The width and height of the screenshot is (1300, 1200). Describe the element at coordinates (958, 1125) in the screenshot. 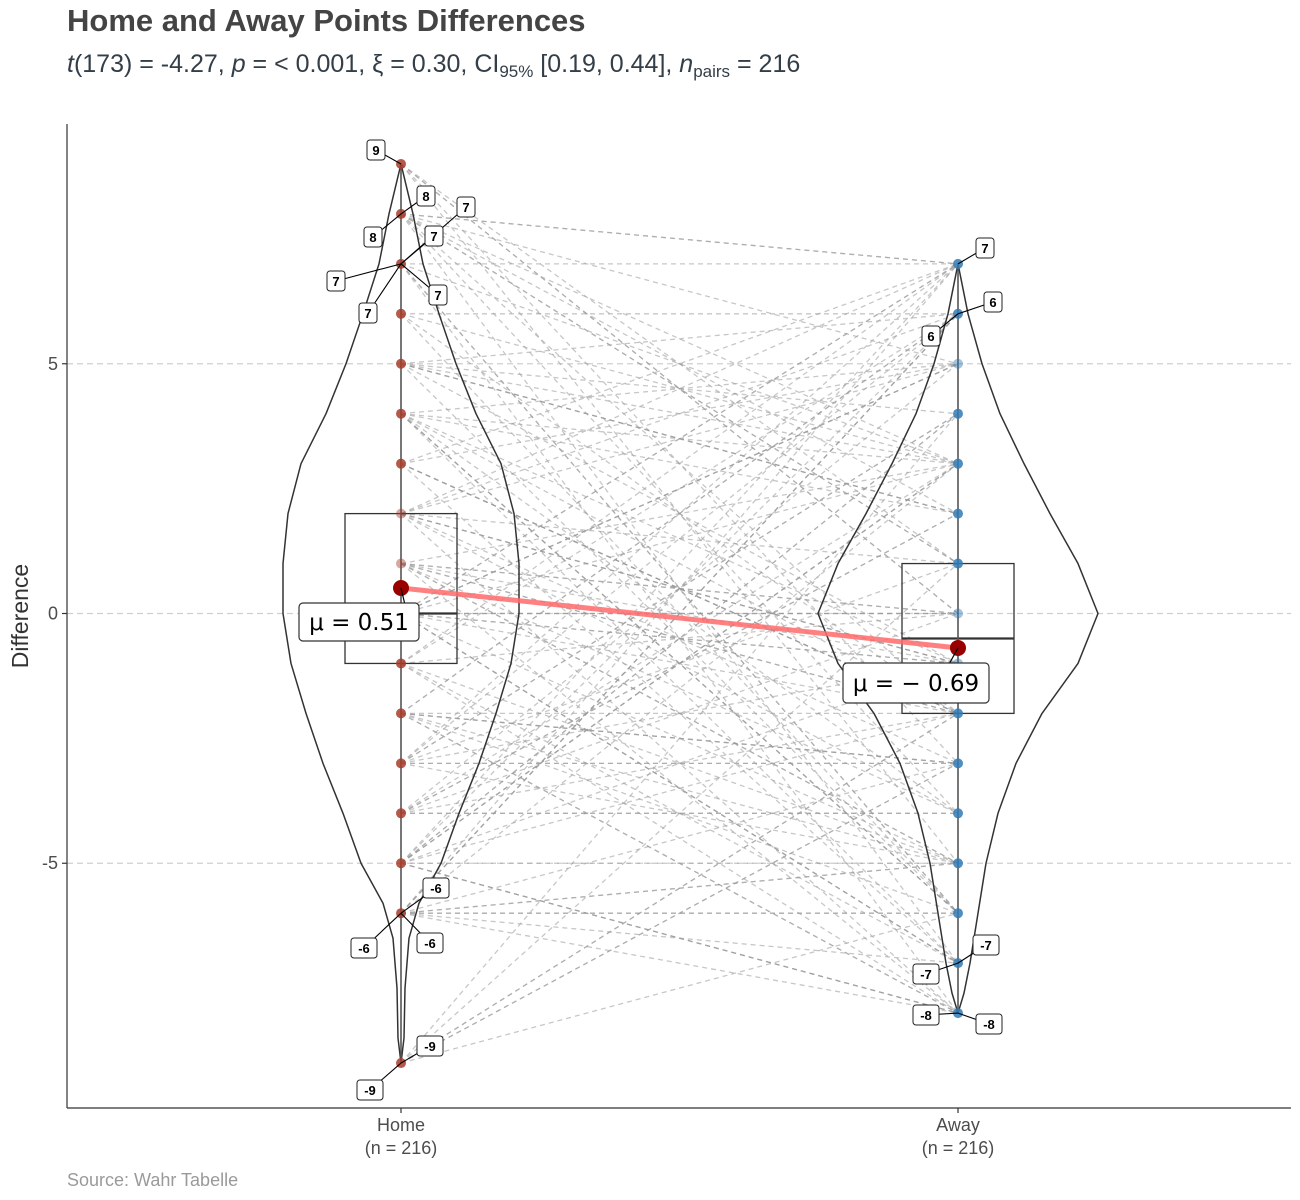

I see `x-tick-label: Away` at that location.